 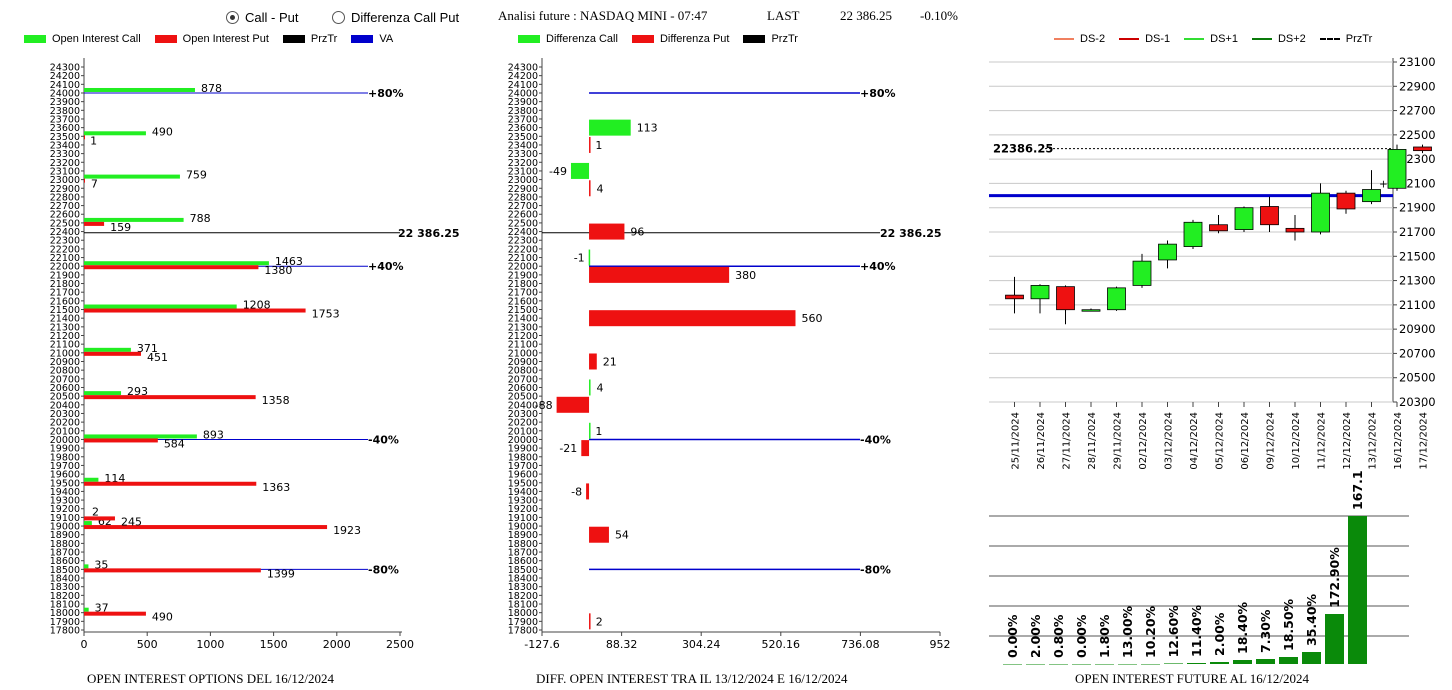 I want to click on legend-label-va: VA, so click(x=386, y=39).